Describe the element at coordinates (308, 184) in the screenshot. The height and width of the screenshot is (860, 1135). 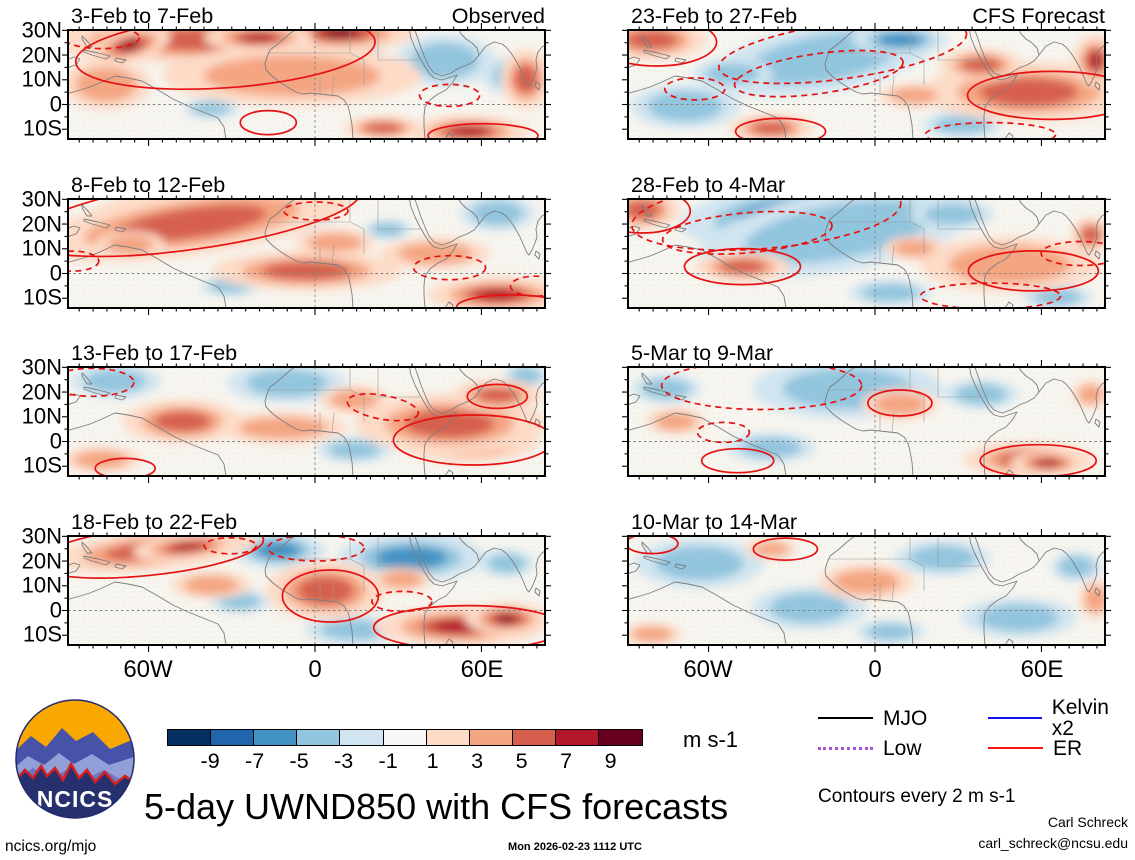
I see `panel-title-row: 8-Feb to 12-Feb` at that location.